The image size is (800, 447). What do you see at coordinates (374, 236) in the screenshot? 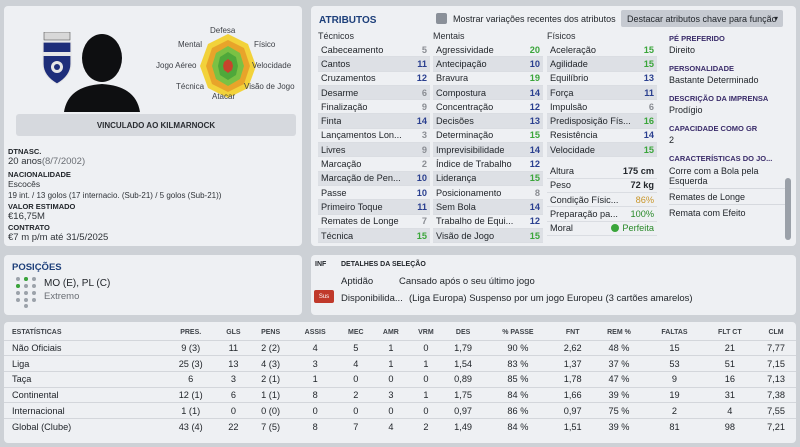
I see `attribute-row: Técnica 15` at bounding box center [374, 236].